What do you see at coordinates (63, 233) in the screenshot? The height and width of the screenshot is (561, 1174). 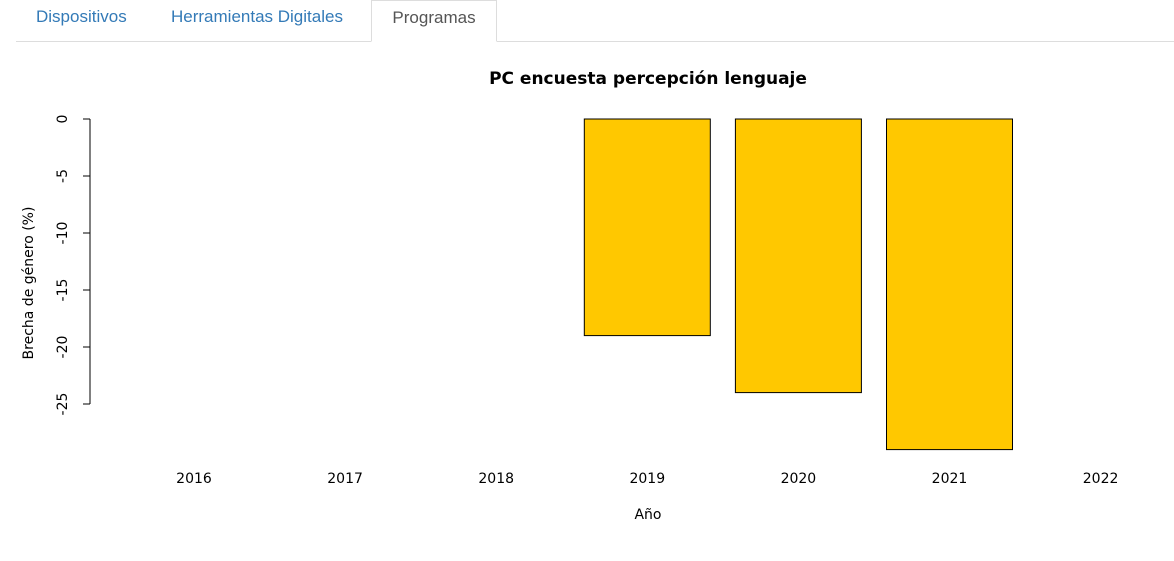 I see `y-tick-label: -10` at bounding box center [63, 233].